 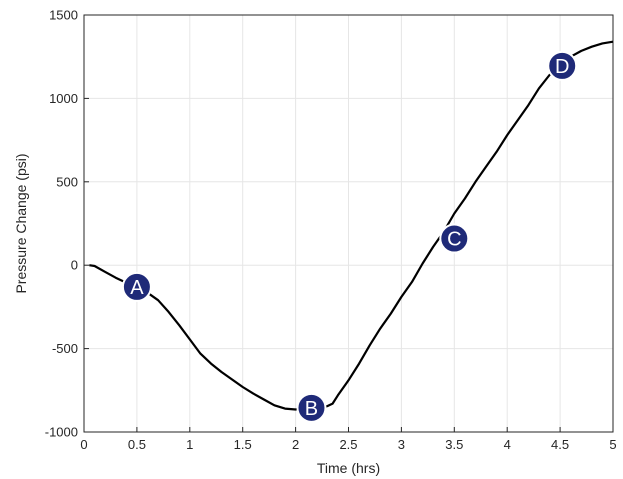 What do you see at coordinates (83, 444) in the screenshot?
I see `x-tick-label: 0` at bounding box center [83, 444].